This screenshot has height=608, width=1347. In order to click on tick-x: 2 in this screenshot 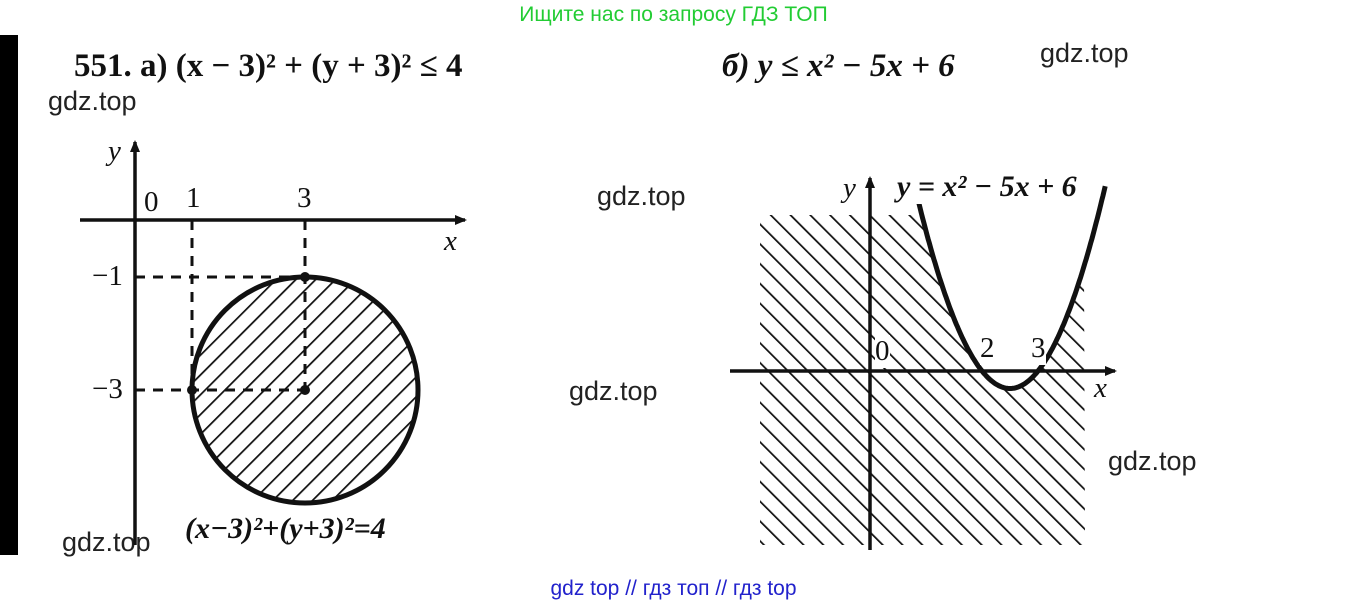, I will do `click(987, 348)`.